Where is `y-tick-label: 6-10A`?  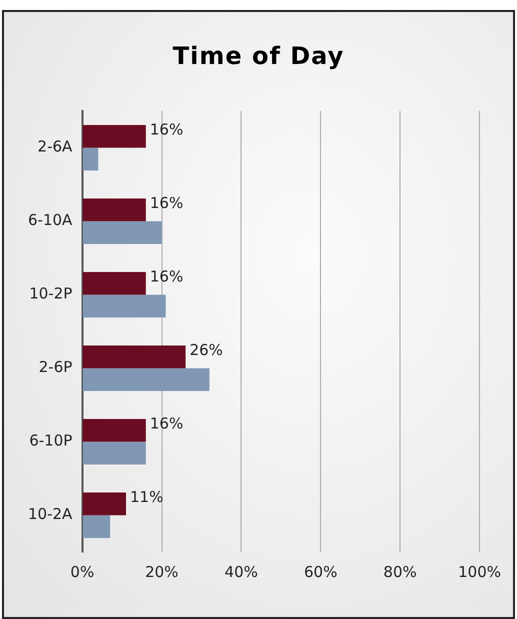
y-tick-label: 6-10A is located at coordinates (51, 220).